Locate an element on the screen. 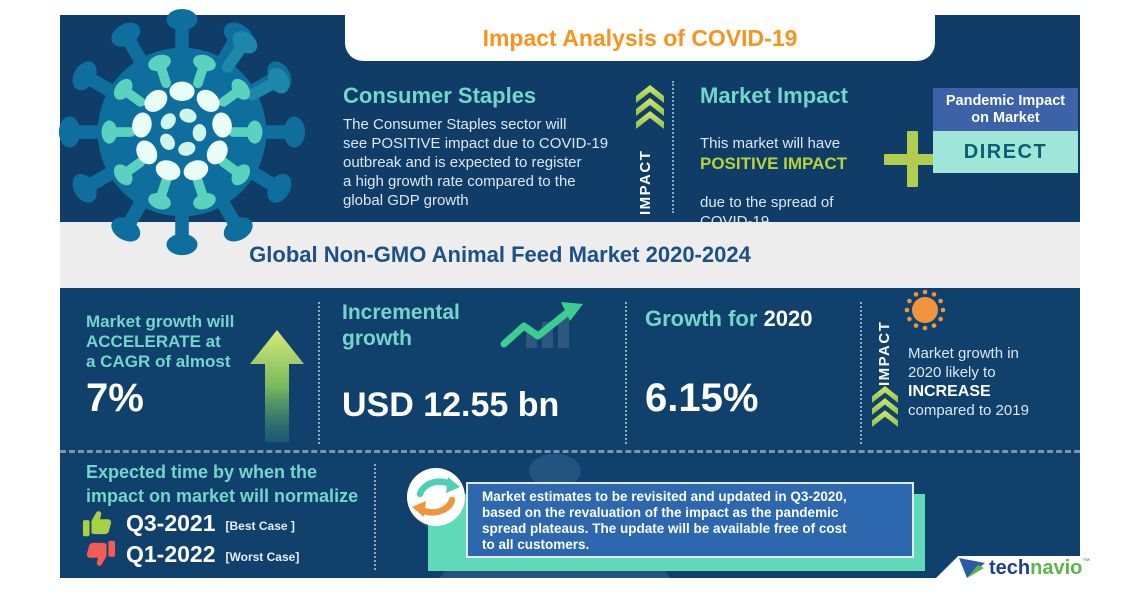  thumbs-up-icon is located at coordinates (97, 524).